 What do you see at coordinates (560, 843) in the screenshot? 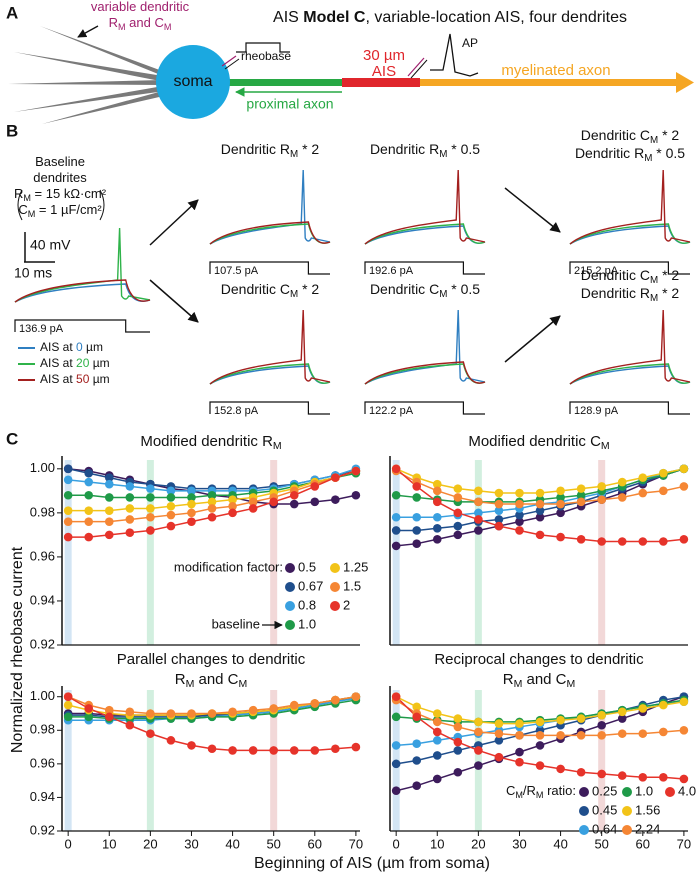
I see `x-tick-label: 40` at bounding box center [560, 843].